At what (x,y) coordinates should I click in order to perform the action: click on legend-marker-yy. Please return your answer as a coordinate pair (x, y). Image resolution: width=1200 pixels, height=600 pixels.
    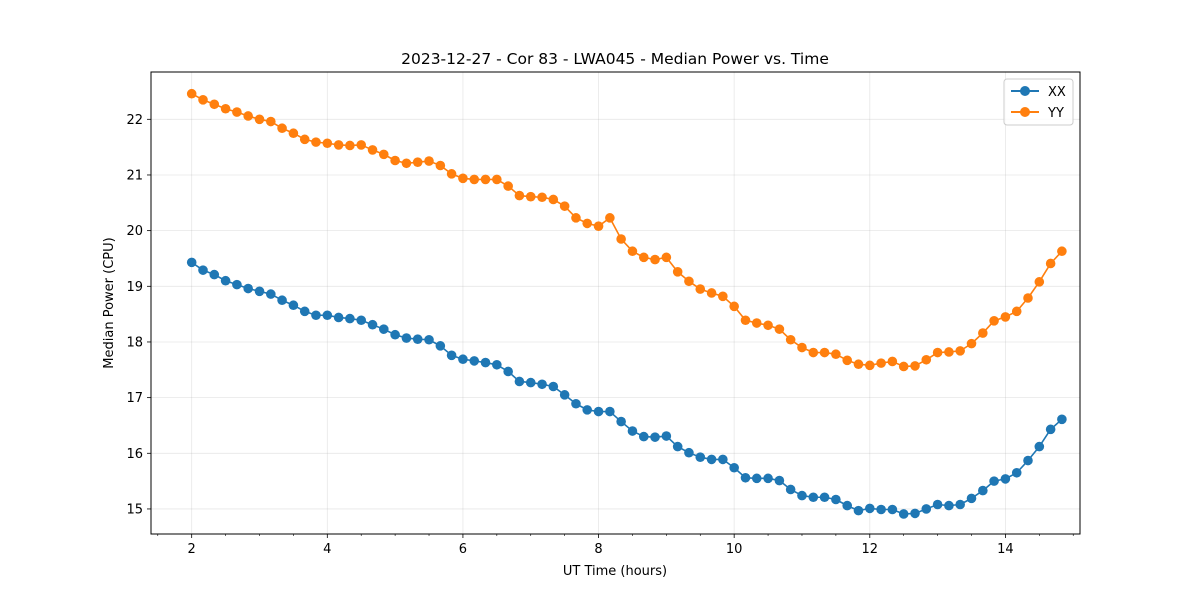
    Looking at the image, I should click on (1025, 112).